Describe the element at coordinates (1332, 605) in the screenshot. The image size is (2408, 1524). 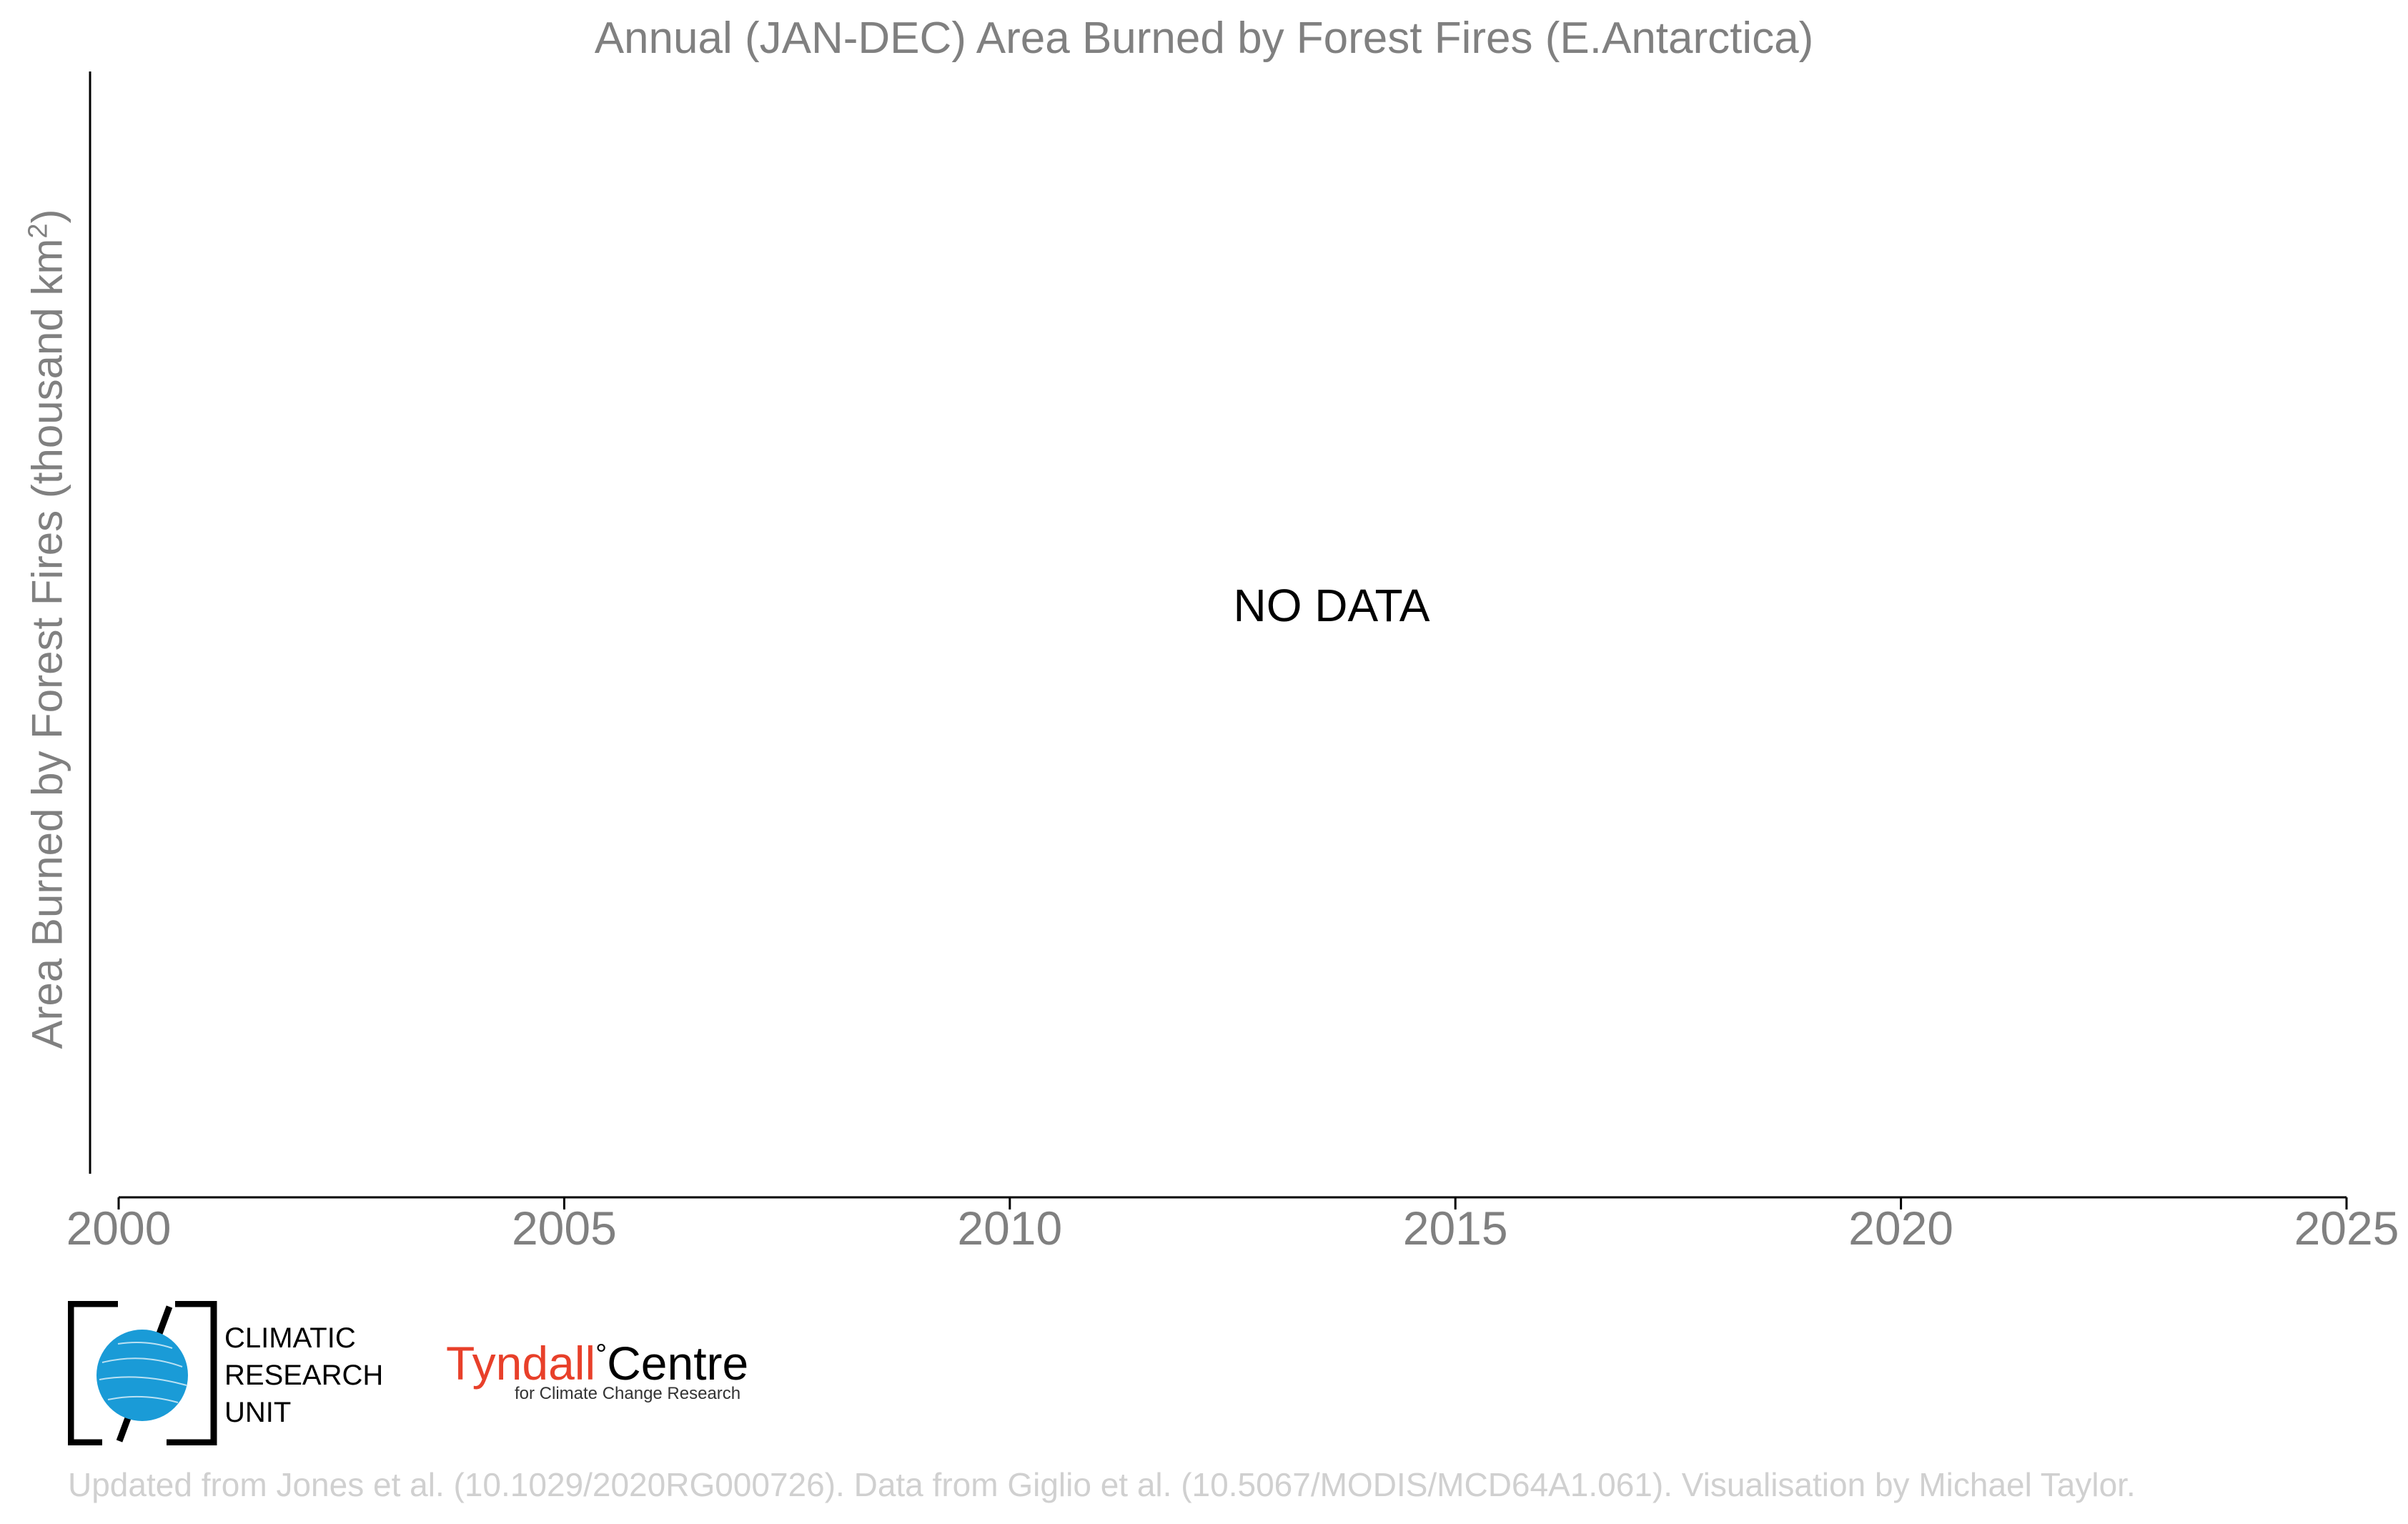
I see `no-data-annotation: NO DATA` at that location.